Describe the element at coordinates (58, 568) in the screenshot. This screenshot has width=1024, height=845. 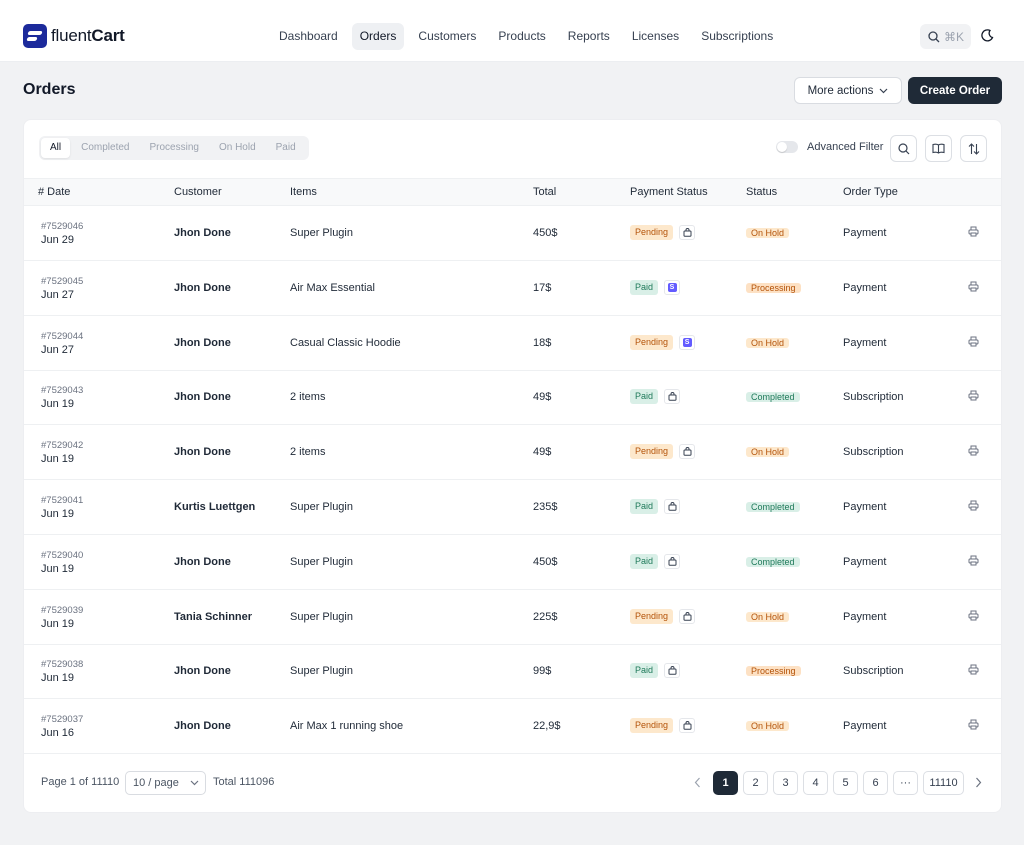
I see `order-date: Jun 19` at that location.